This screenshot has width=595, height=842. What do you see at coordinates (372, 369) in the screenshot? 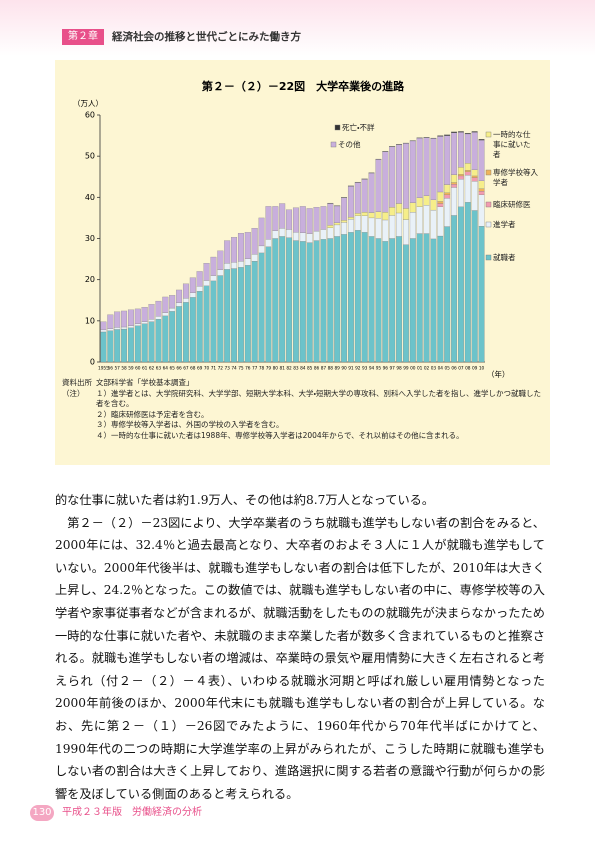
I see `x-tick-label: 94` at bounding box center [372, 369].